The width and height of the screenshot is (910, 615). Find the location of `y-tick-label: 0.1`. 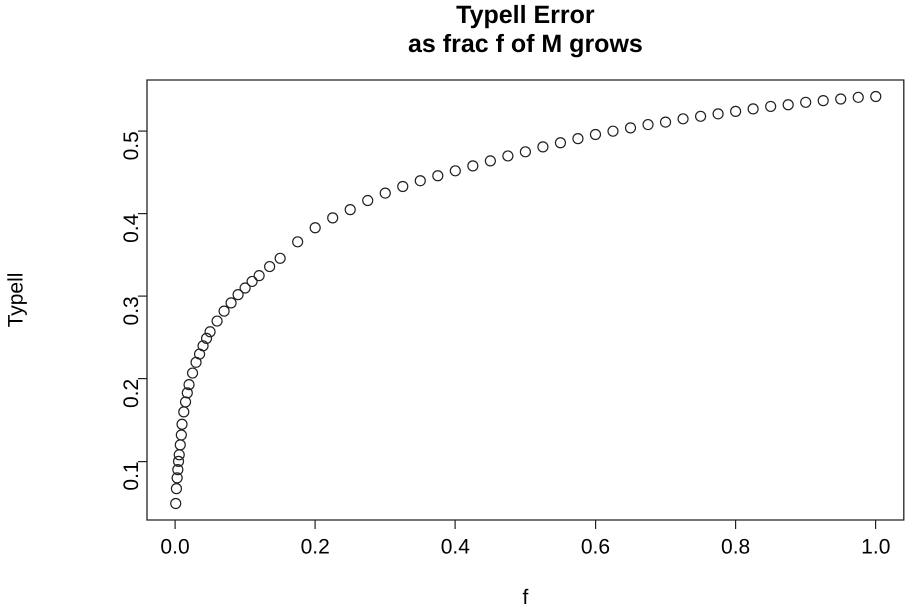

y-tick-label: 0.1 is located at coordinates (131, 476).